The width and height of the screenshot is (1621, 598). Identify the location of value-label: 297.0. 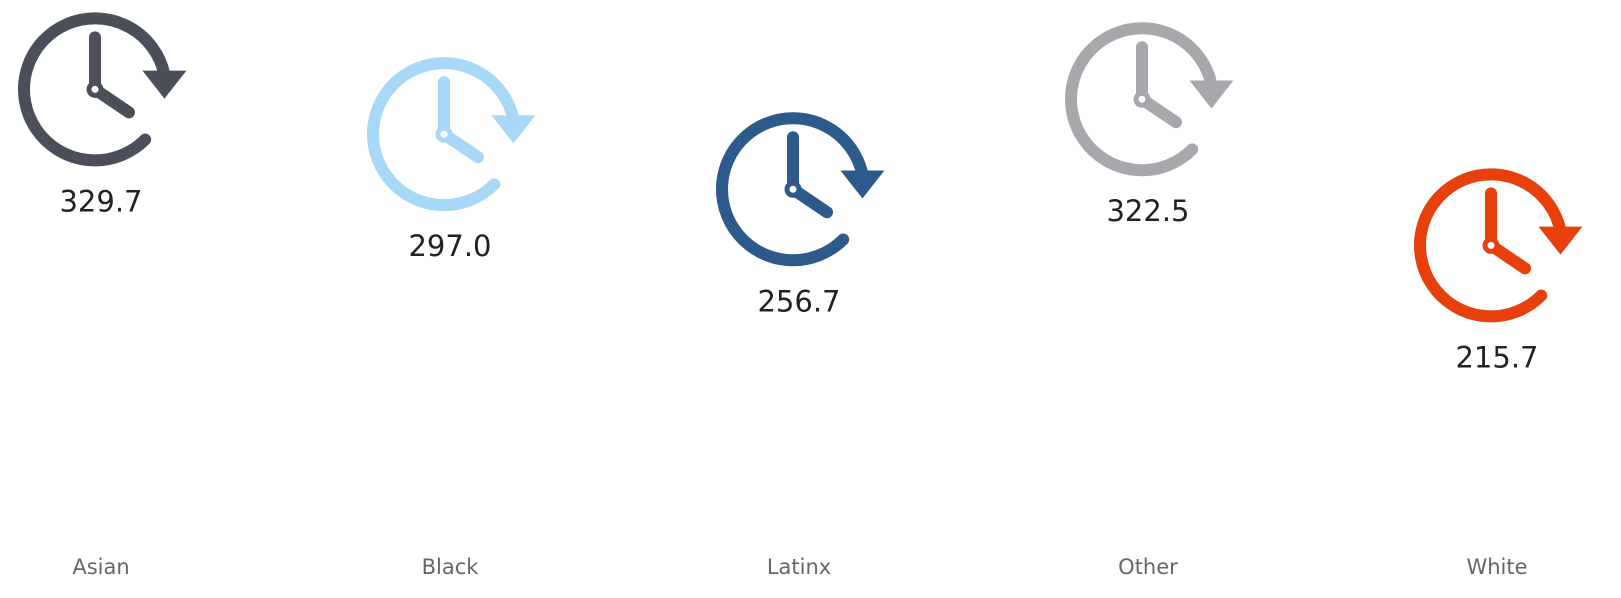
(449, 246).